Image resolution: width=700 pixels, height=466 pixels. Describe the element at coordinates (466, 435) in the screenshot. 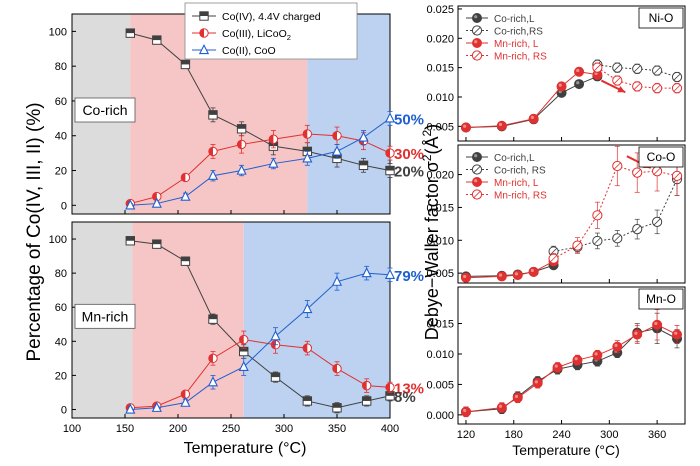

I see `x-tick-label: 120` at that location.